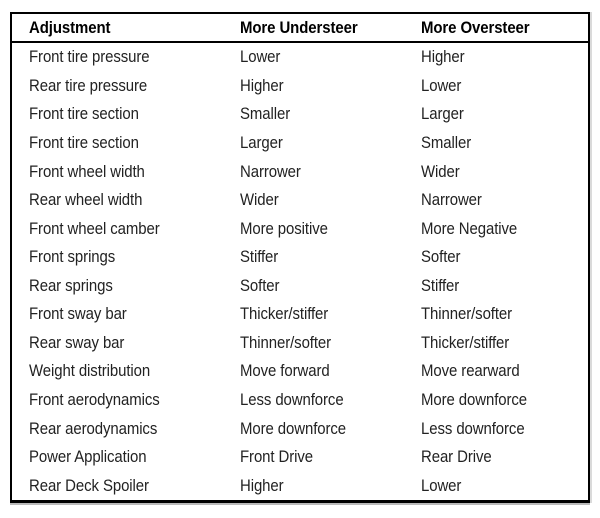 Image resolution: width=600 pixels, height=518 pixels. I want to click on cell-understeer: Less downforce, so click(330, 400).